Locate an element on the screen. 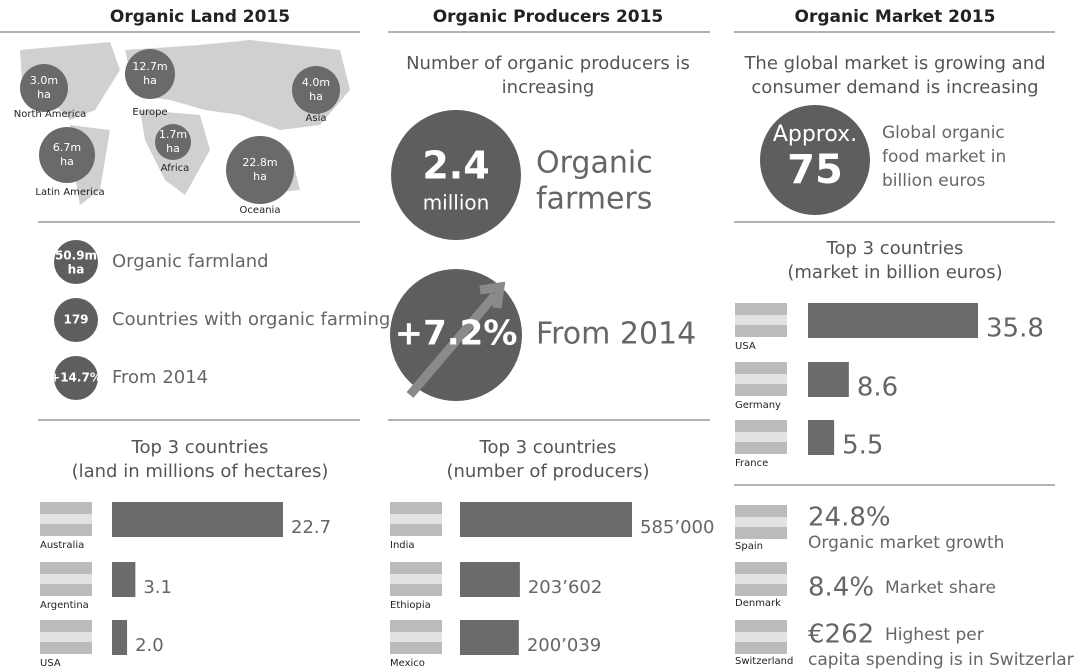 The image size is (1074, 672). region-amount: 6.7m is located at coordinates (67, 147).